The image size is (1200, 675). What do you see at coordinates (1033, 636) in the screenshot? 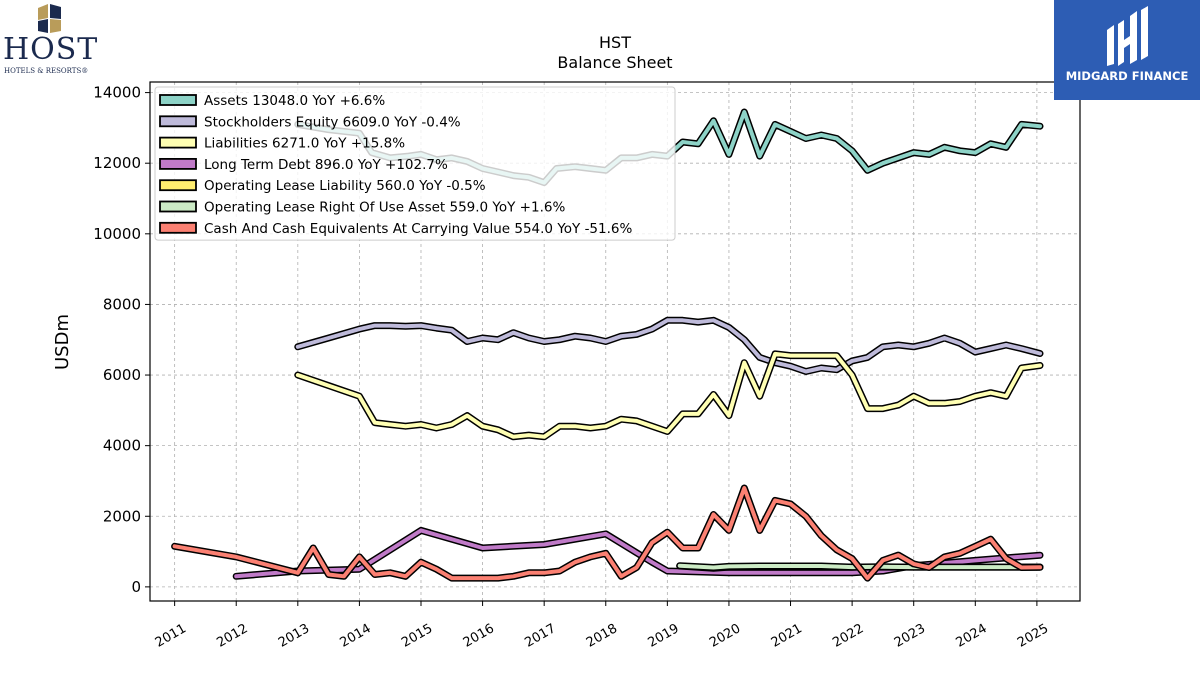
I see `x-tick-label: 2025` at bounding box center [1033, 636].